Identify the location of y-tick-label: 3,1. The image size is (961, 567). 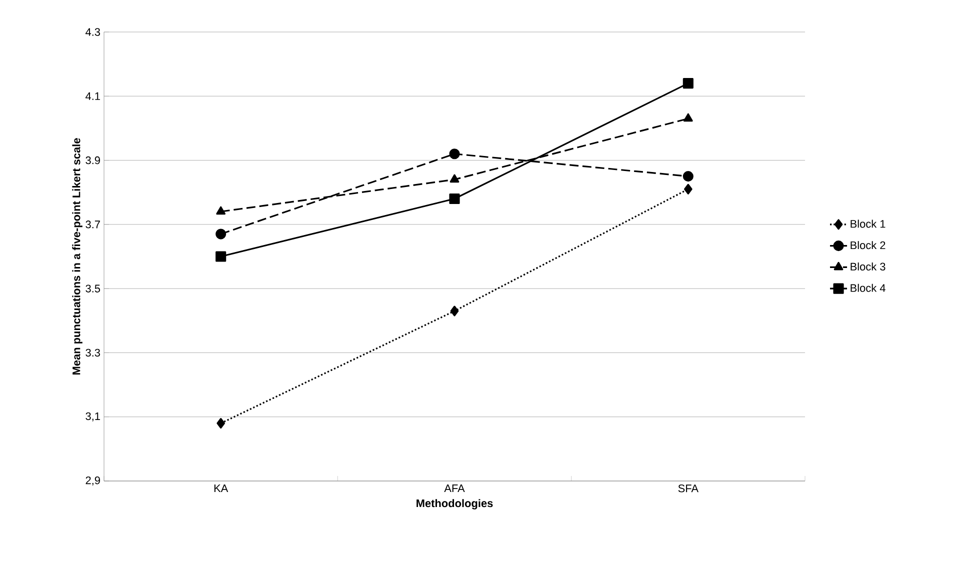
(93, 417).